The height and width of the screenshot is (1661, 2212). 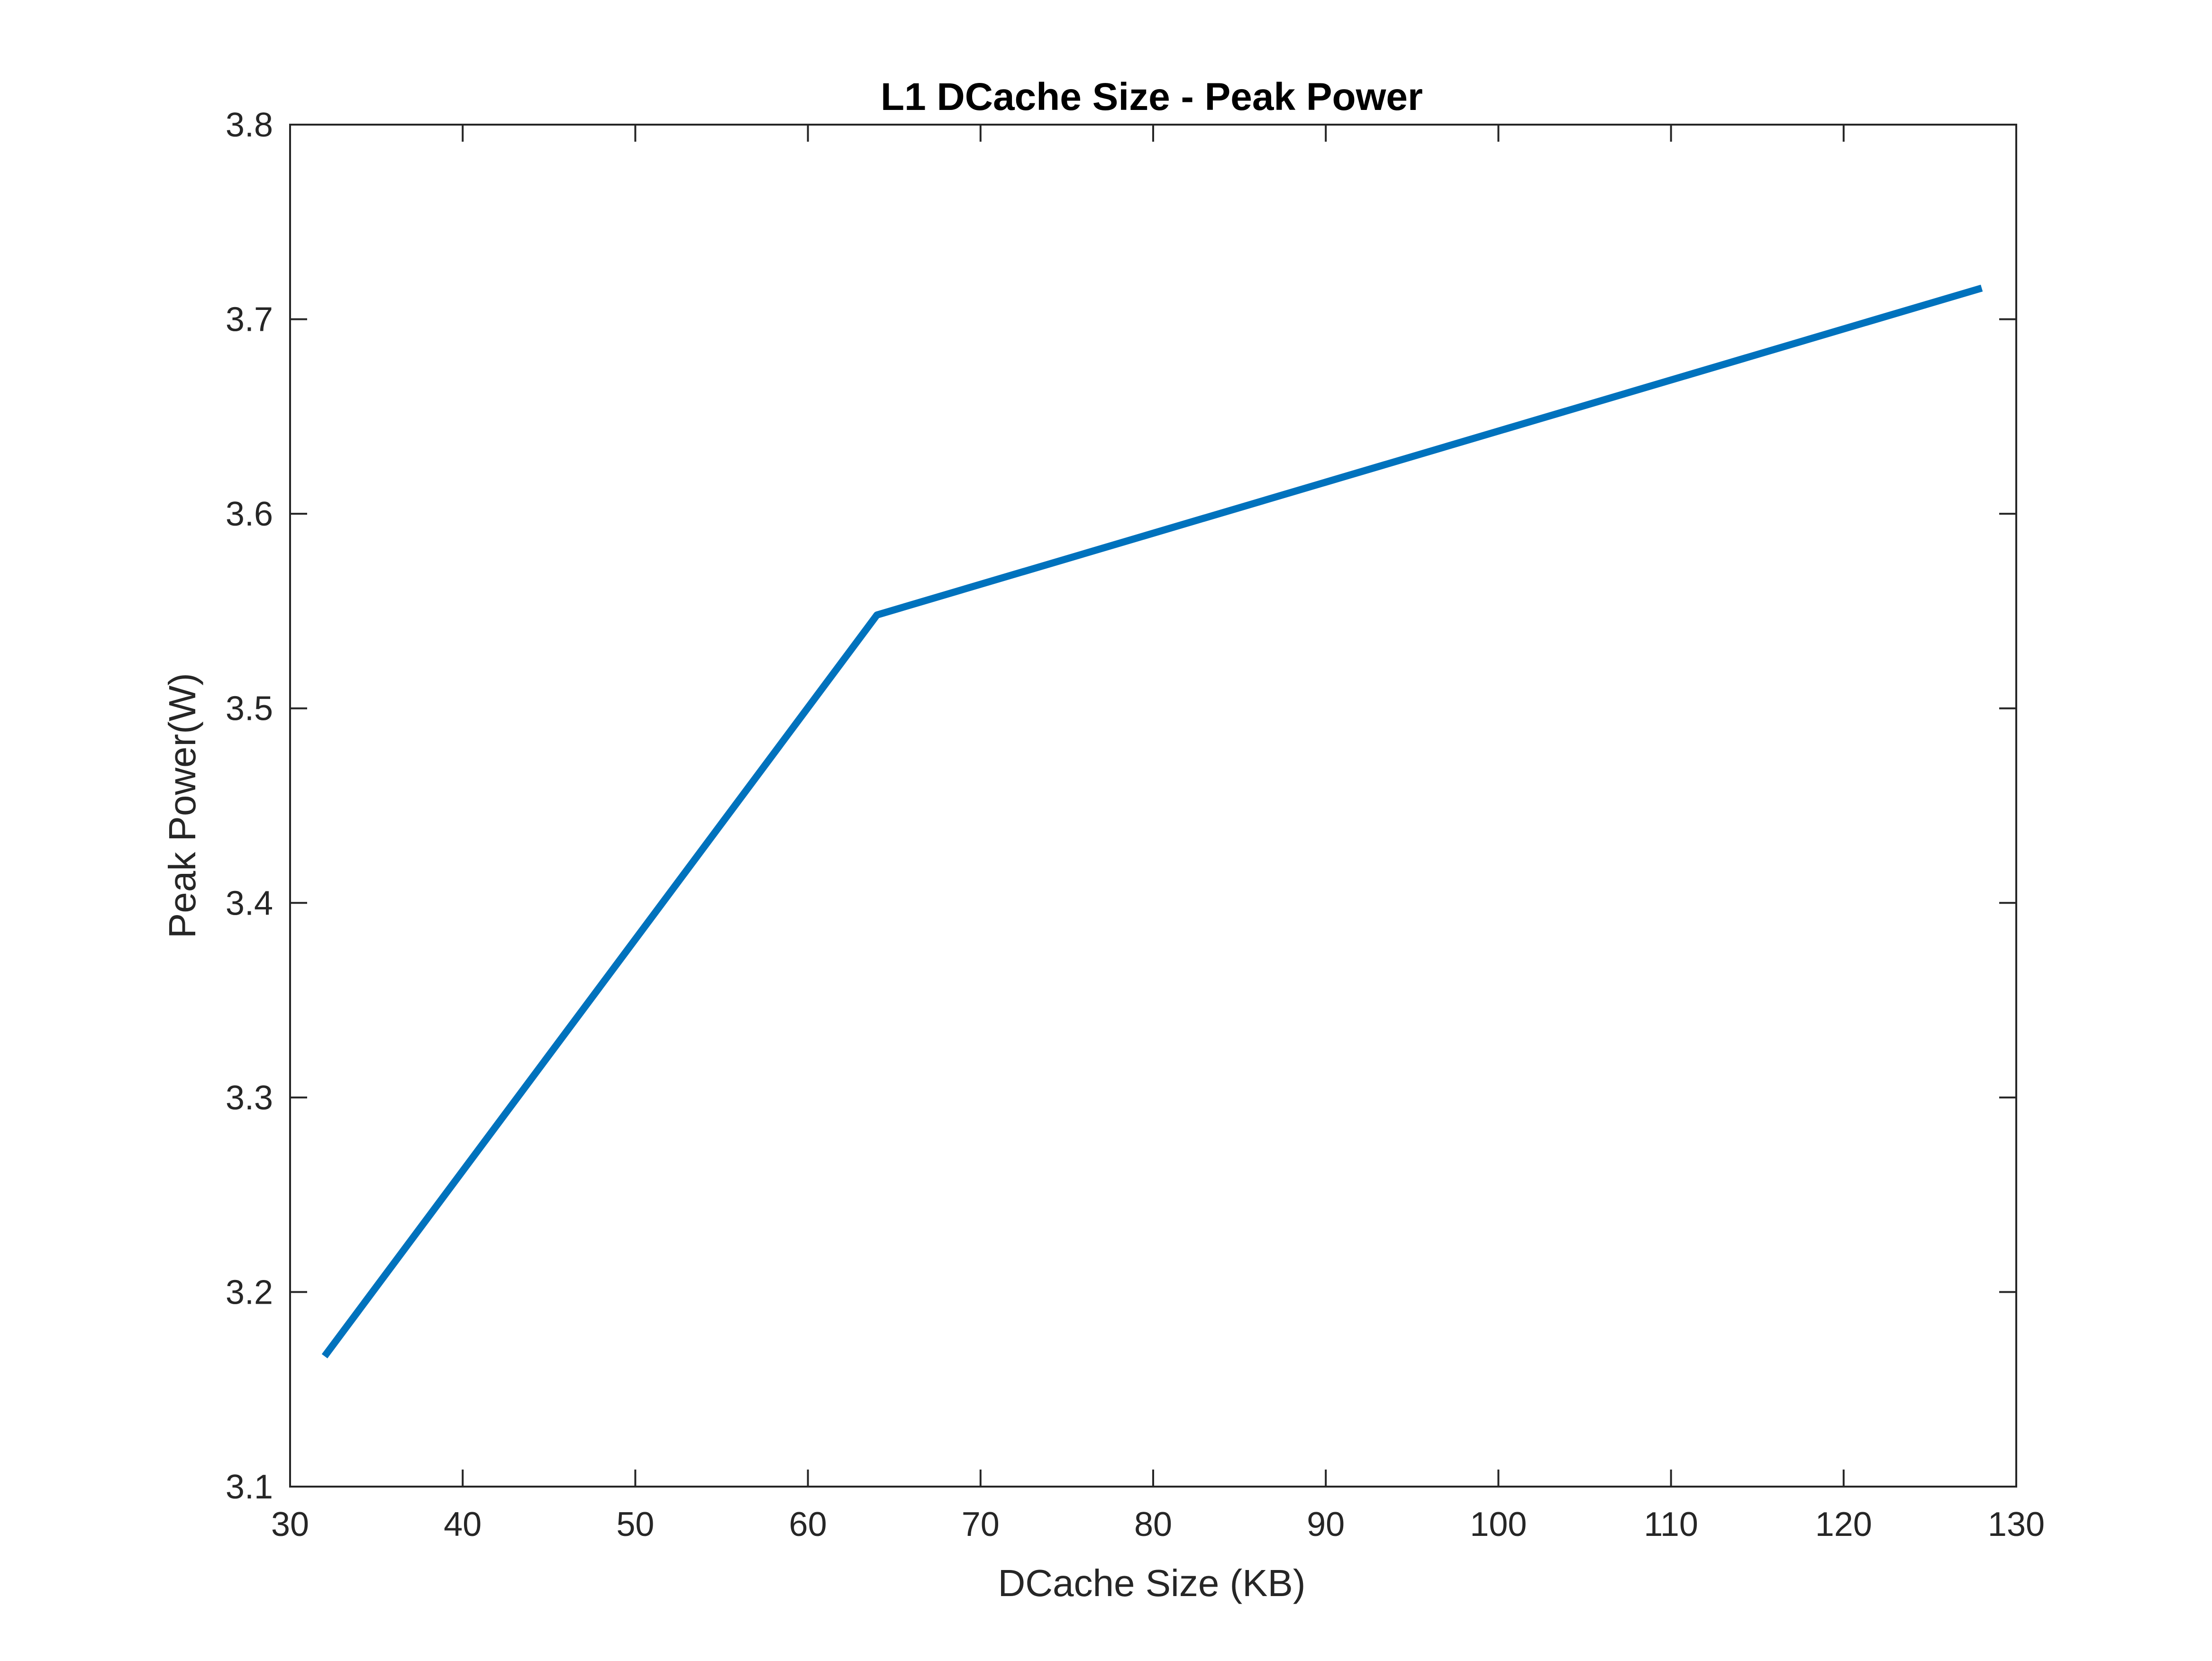 I want to click on x-tick-label: 50, so click(x=635, y=1525).